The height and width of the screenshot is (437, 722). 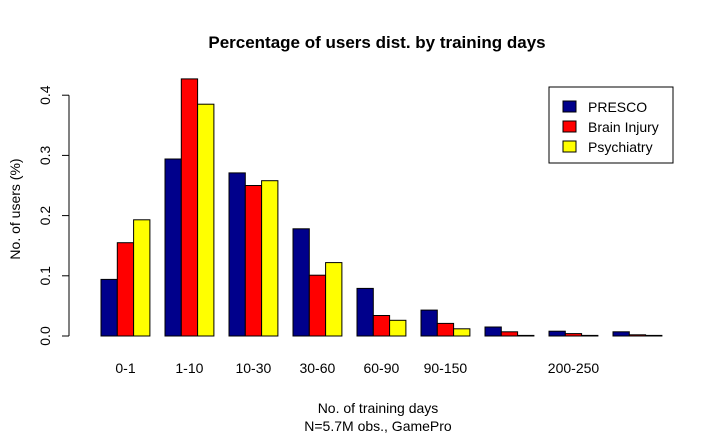 I want to click on legend-label: Brain Injury, so click(x=623, y=127).